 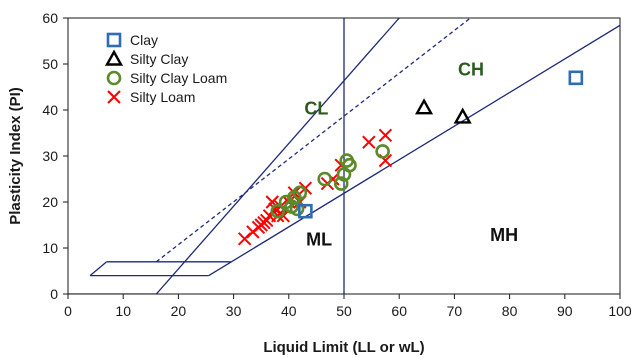 I want to click on region-label-mh: MH, so click(x=504, y=235).